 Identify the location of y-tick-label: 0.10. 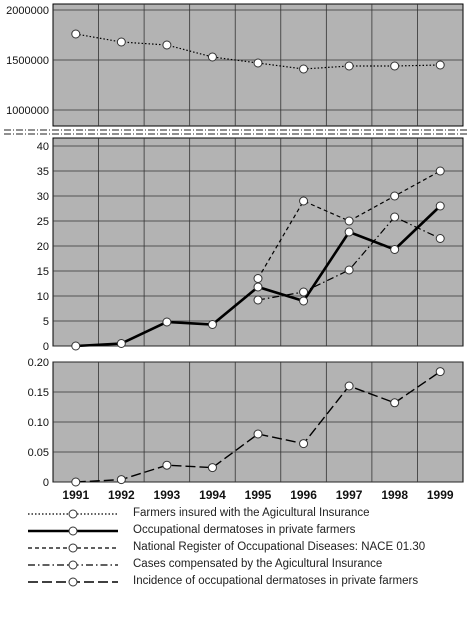
(38, 423).